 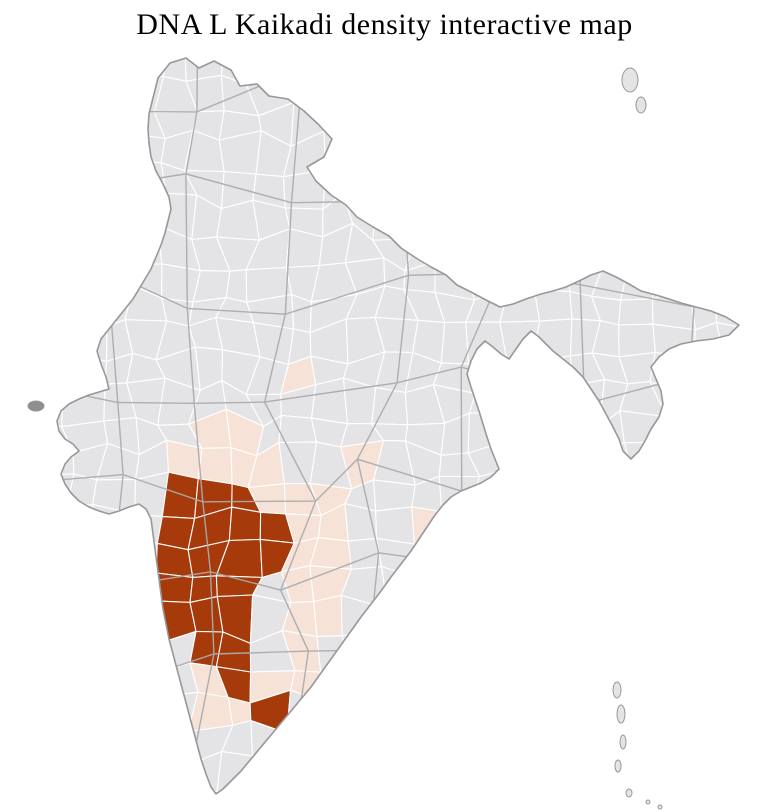 I want to click on island, so click(x=618, y=766).